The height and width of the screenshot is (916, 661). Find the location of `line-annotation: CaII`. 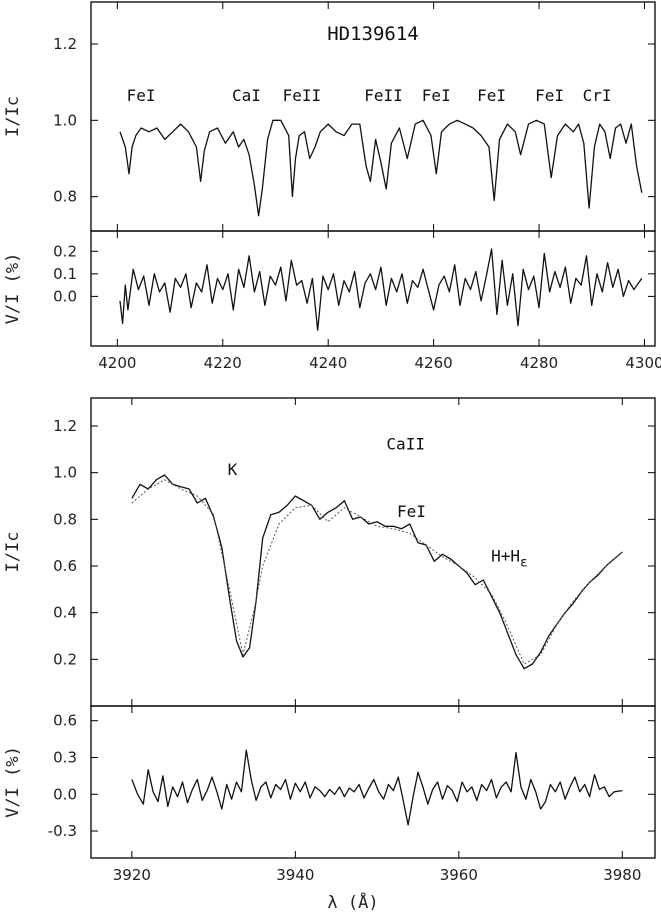

line-annotation: CaII is located at coordinates (405, 443).